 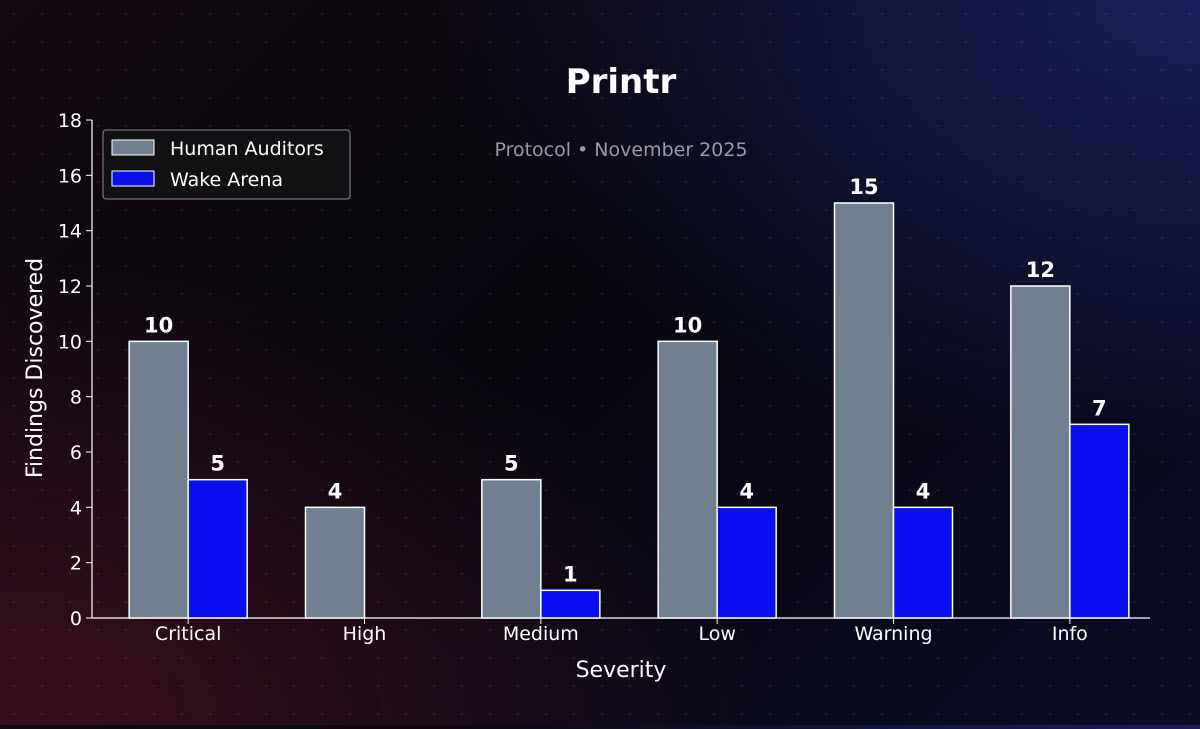 I want to click on legend-label-human-auditors: Human Auditors, so click(x=247, y=149).